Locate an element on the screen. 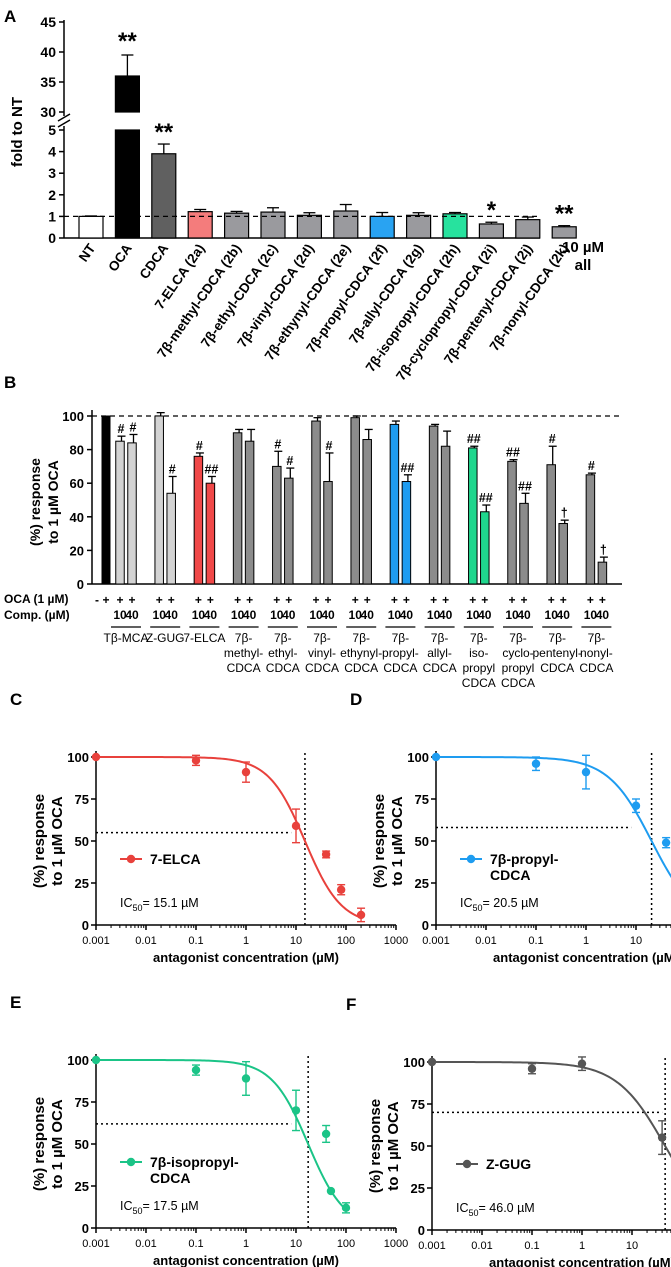  x-category-label: OCA is located at coordinates (120, 257).